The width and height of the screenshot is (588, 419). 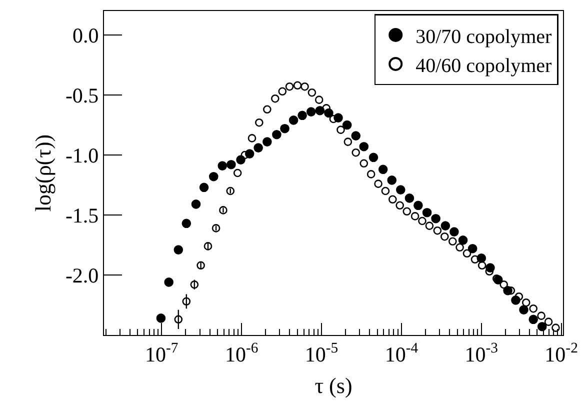 What do you see at coordinates (241, 353) in the screenshot?
I see `x-tick-label: 10$^{-6}$` at bounding box center [241, 353].